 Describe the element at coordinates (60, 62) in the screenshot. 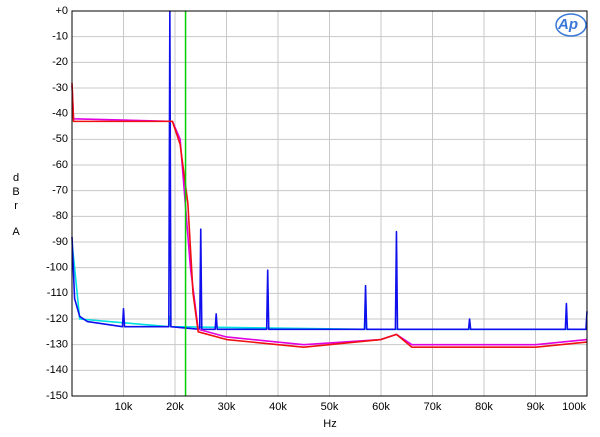

I see `y-tick-label: -20` at that location.